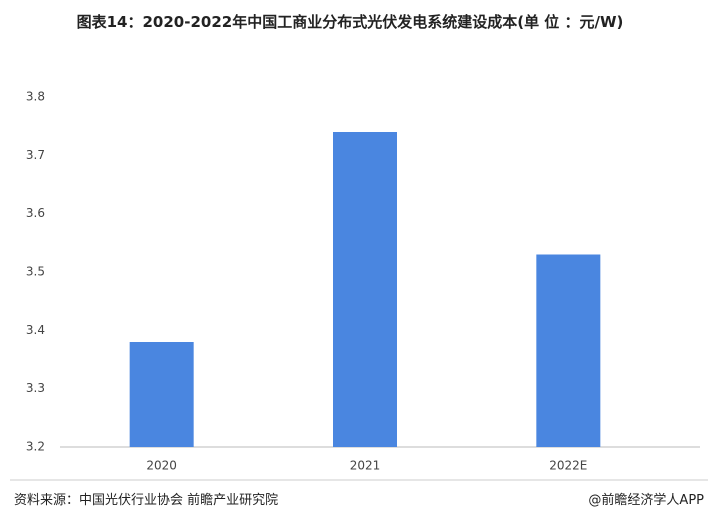  Describe the element at coordinates (646, 500) in the screenshot. I see `credit: @前瞻经济学人APP` at that location.